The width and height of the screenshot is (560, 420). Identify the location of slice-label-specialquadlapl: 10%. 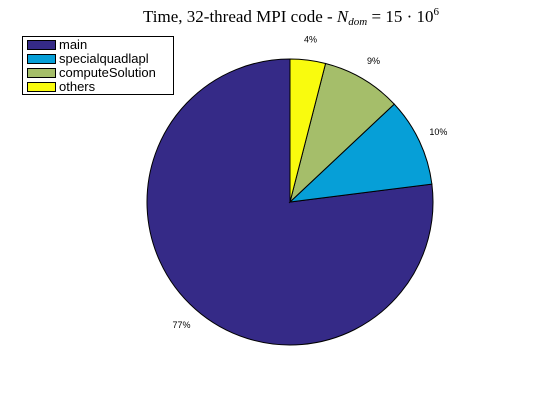
(438, 132).